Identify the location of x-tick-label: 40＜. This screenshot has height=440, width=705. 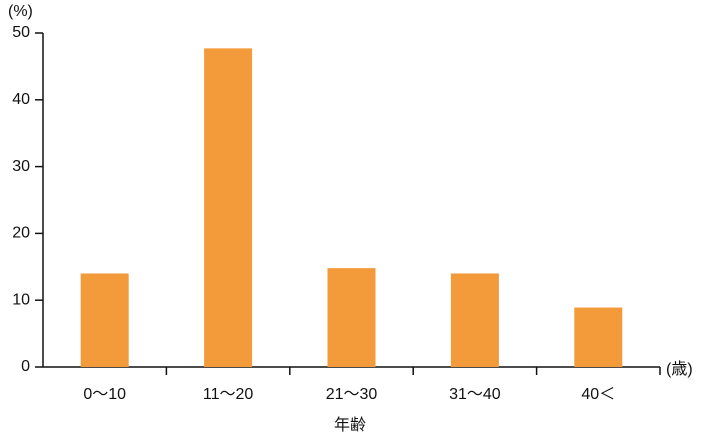
(598, 394).